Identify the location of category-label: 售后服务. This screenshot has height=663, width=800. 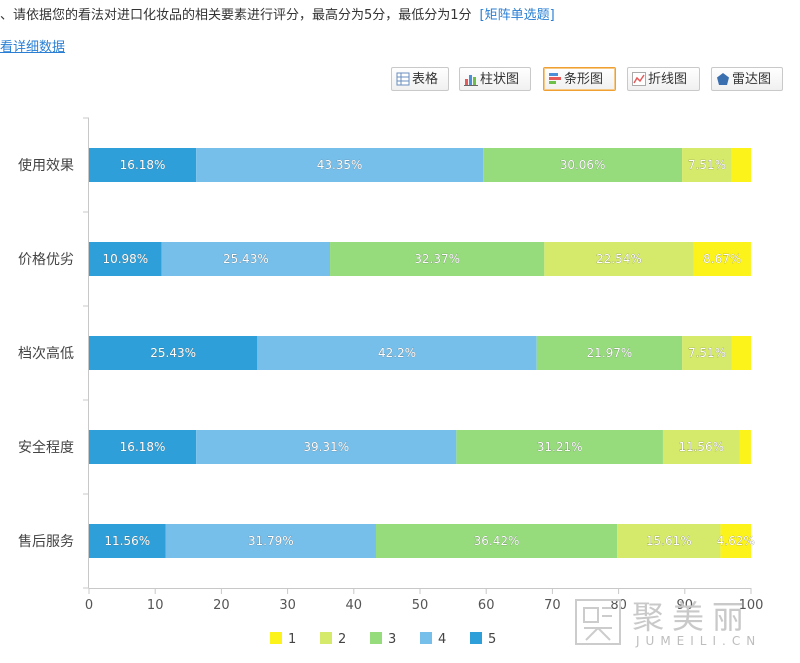
(46, 542).